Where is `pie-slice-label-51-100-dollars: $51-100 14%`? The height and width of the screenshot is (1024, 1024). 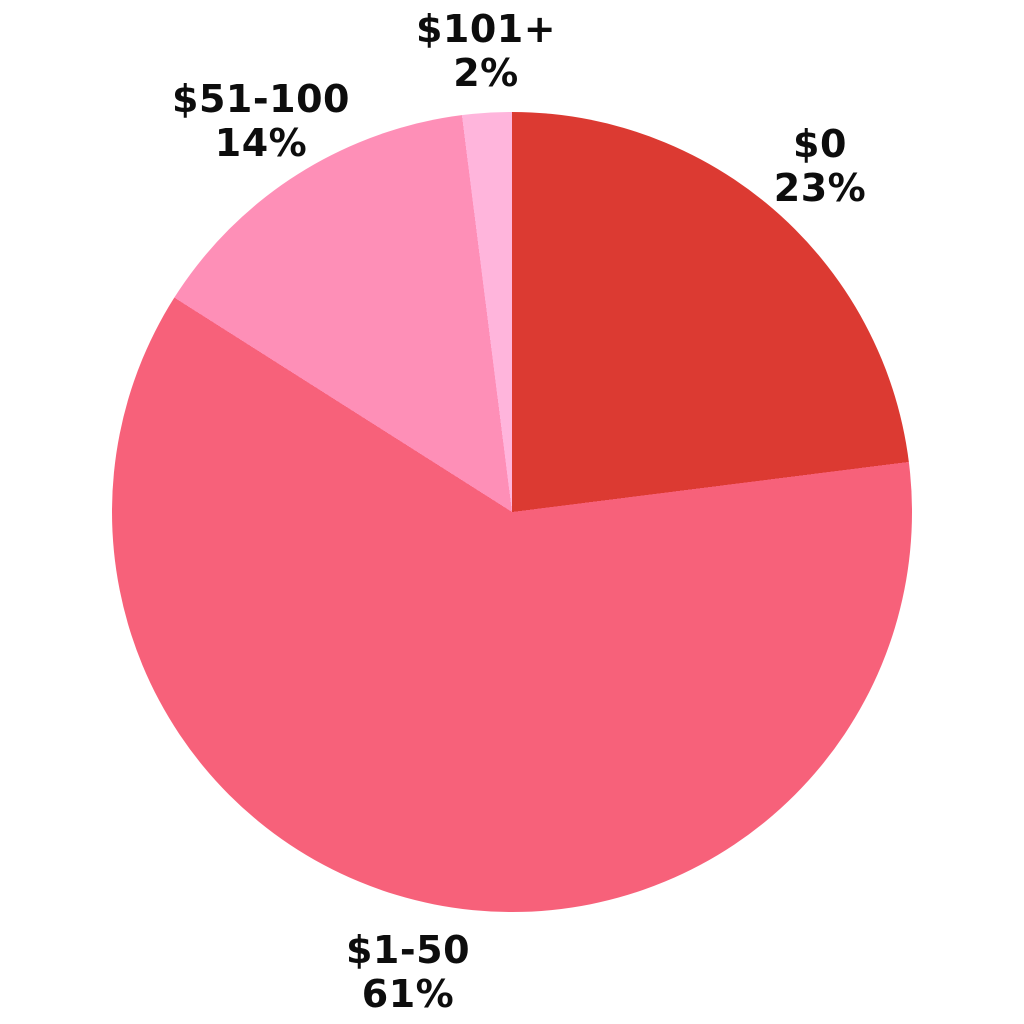 pie-slice-label-51-100-dollars: $51-100 14% is located at coordinates (261, 121).